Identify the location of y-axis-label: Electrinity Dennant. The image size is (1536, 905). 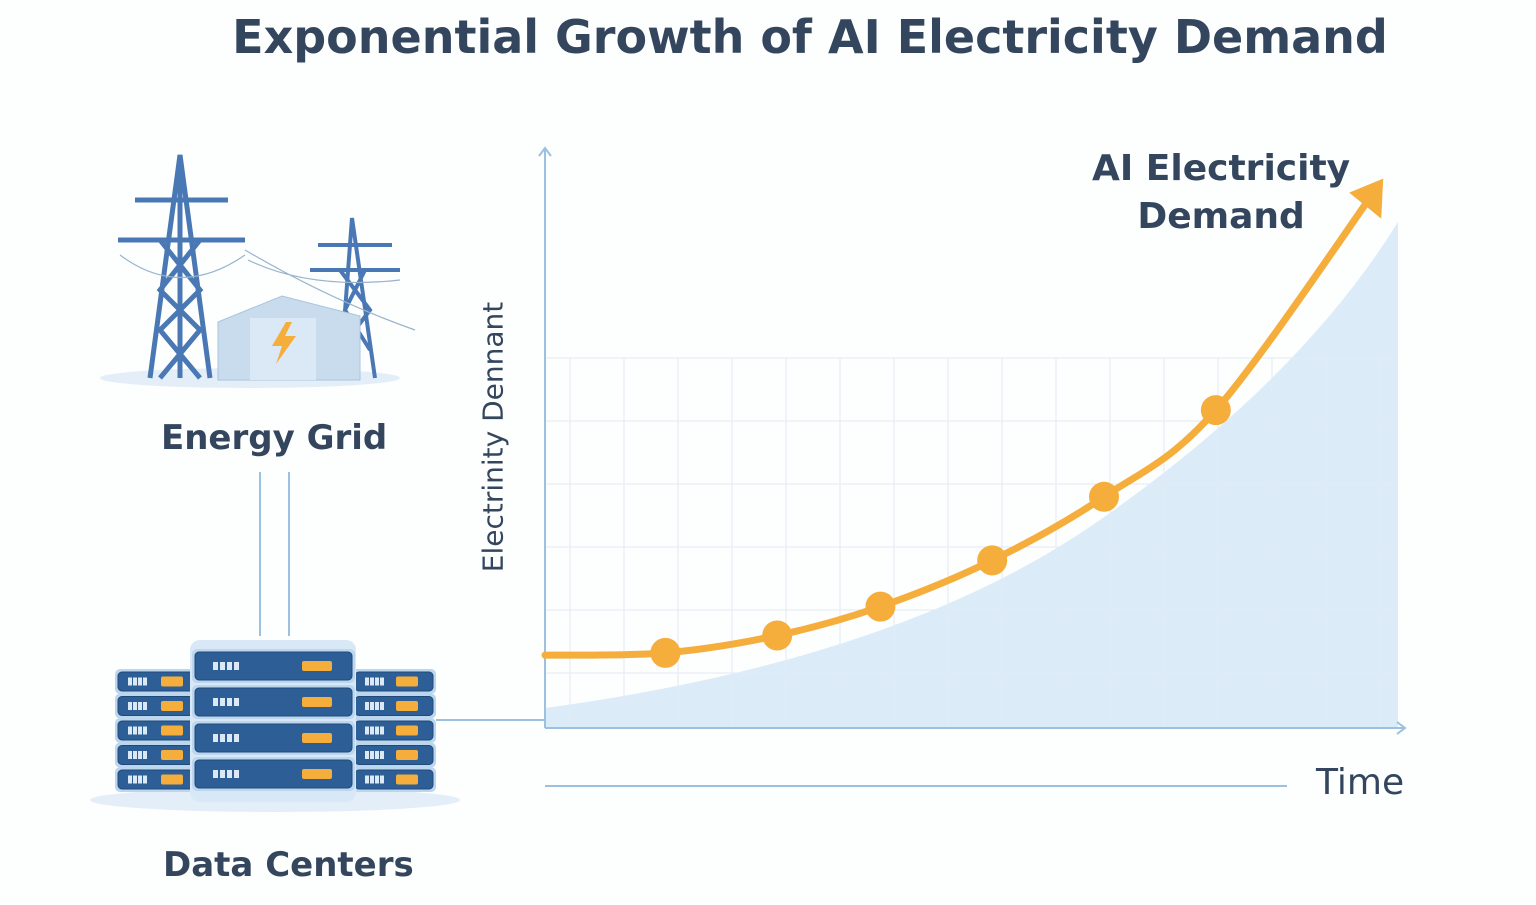
(493, 437).